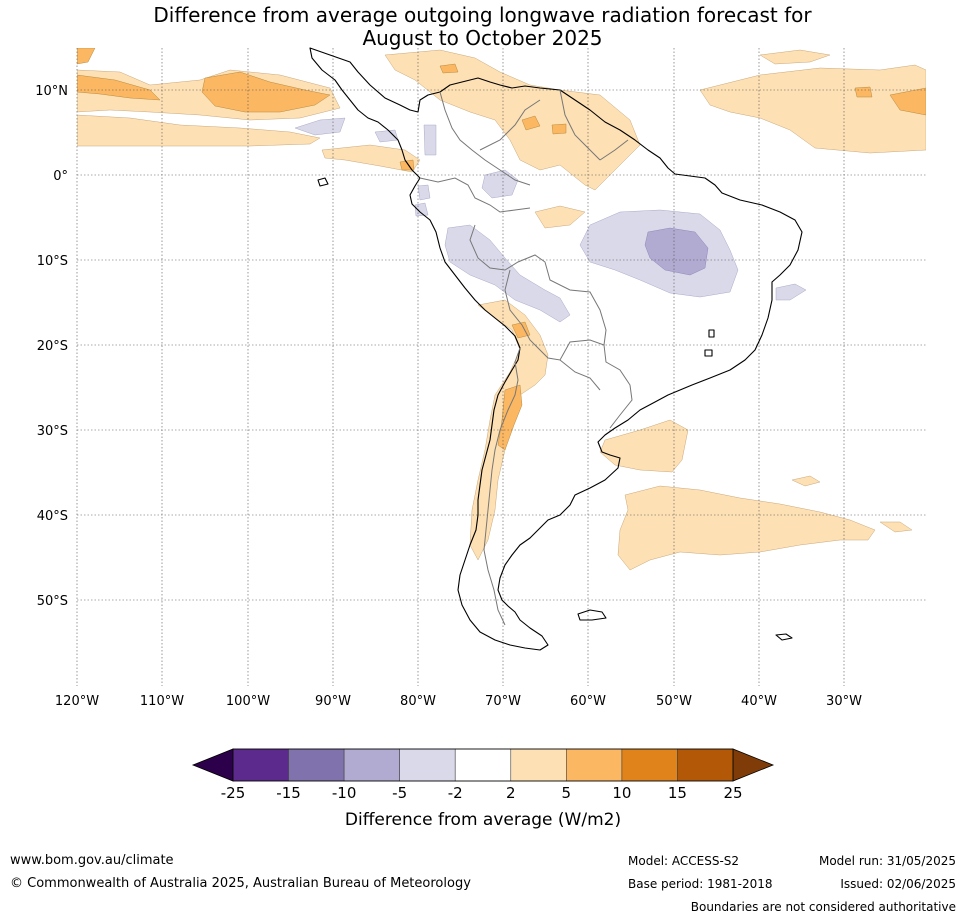  I want to click on colorbar-tick-label: 5, so click(567, 793).